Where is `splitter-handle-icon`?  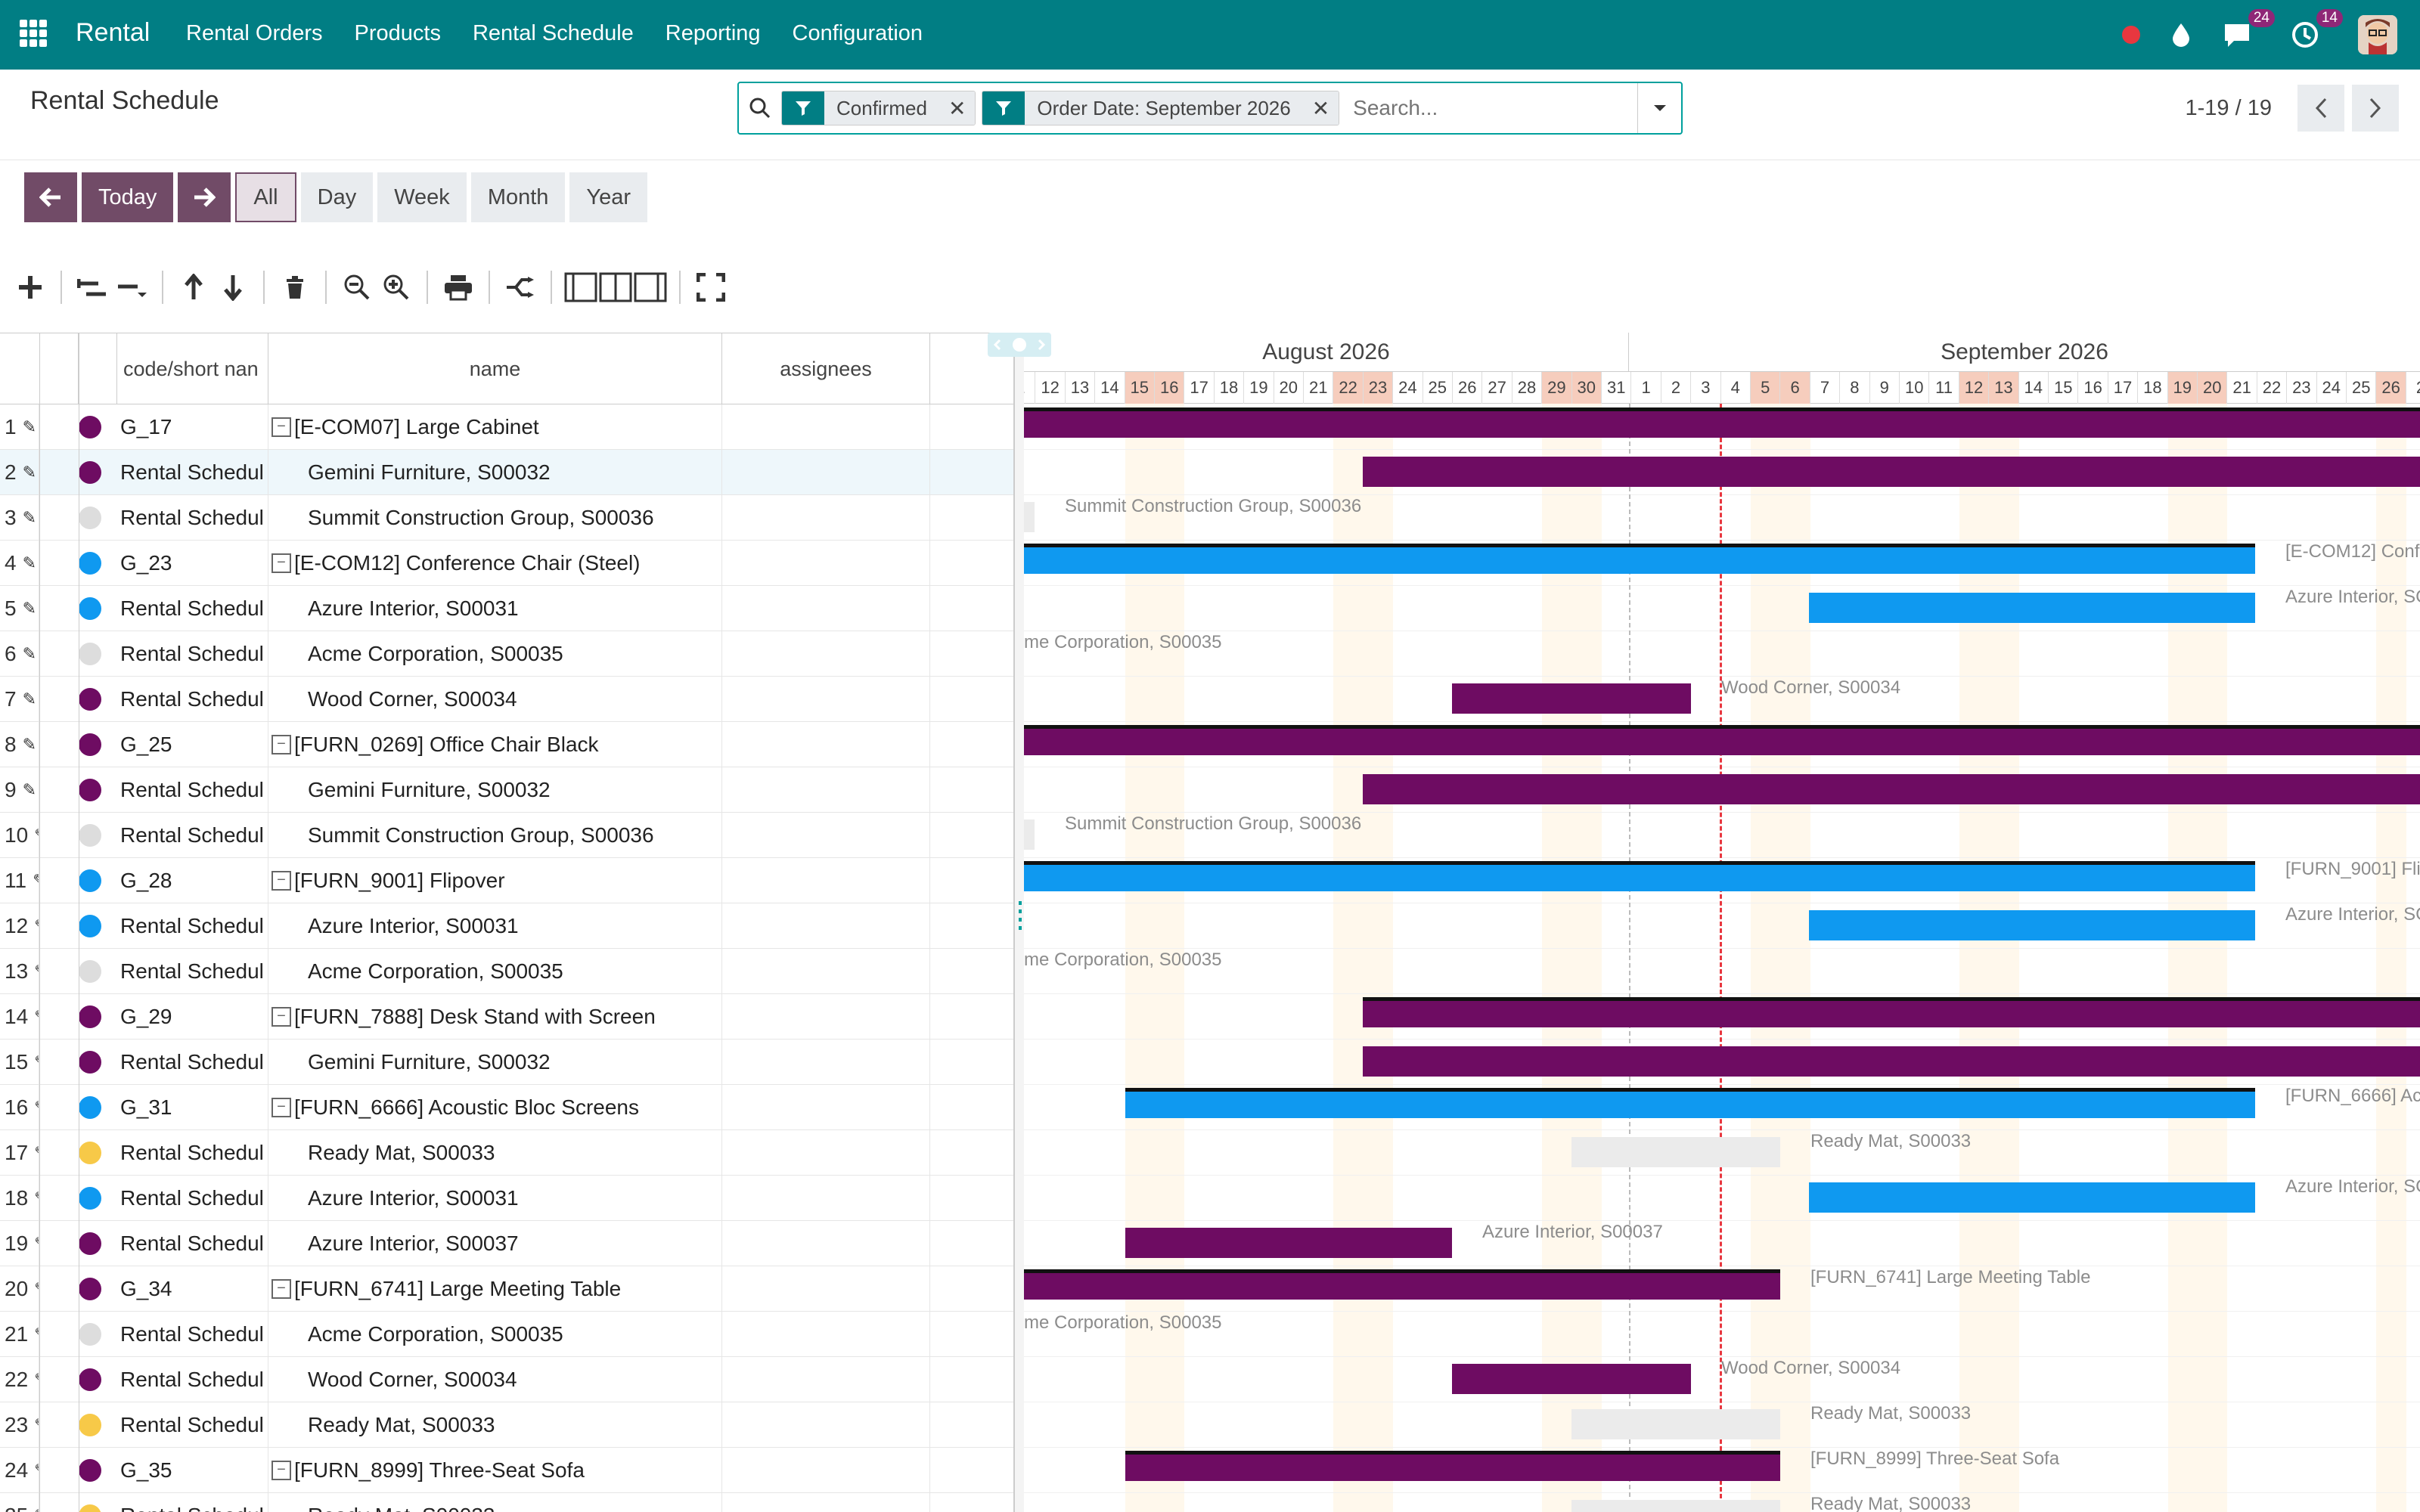 splitter-handle-icon is located at coordinates (1020, 916).